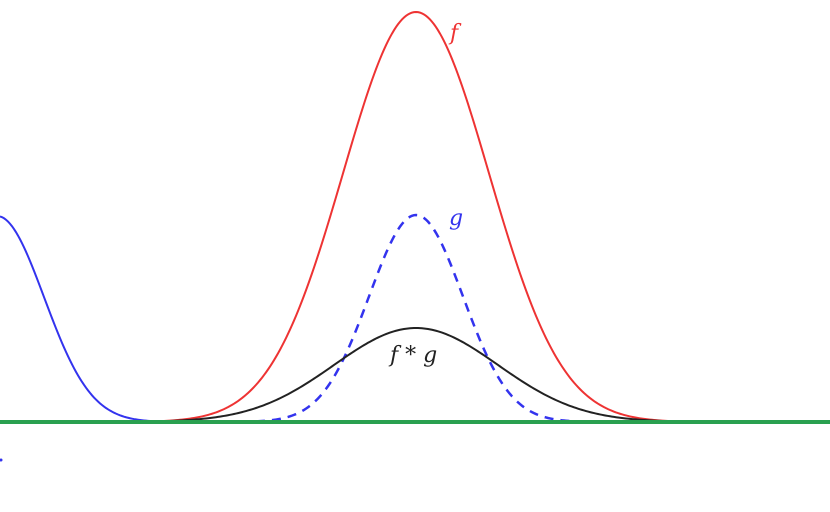 This screenshot has height=512, width=830. What do you see at coordinates (1, 460) in the screenshot?
I see `marker-dot` at bounding box center [1, 460].